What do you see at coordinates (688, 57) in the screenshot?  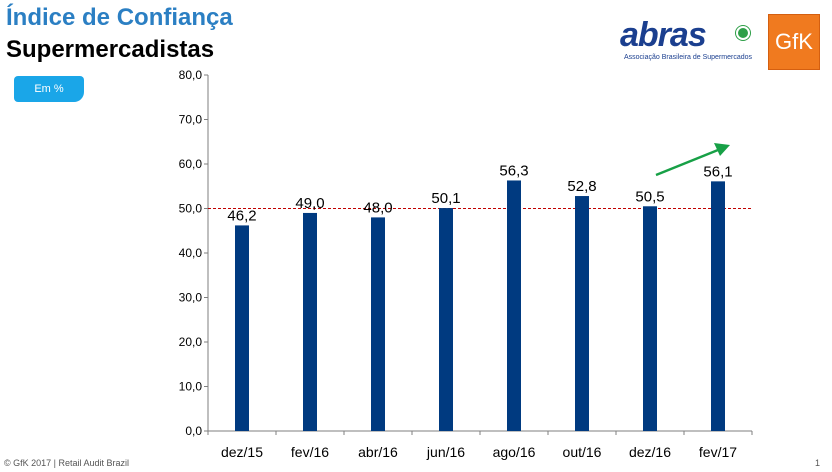 I see `abras-logo-subtitle: Associação Brasileira de Supermercados` at bounding box center [688, 57].